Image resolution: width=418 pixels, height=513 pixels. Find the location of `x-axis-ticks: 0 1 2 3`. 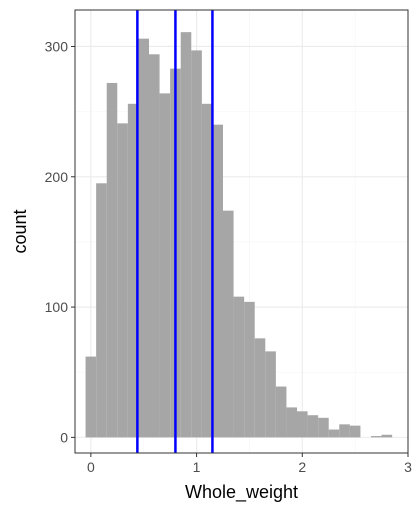

x-axis-ticks: 0 1 2 3 is located at coordinates (249, 464).